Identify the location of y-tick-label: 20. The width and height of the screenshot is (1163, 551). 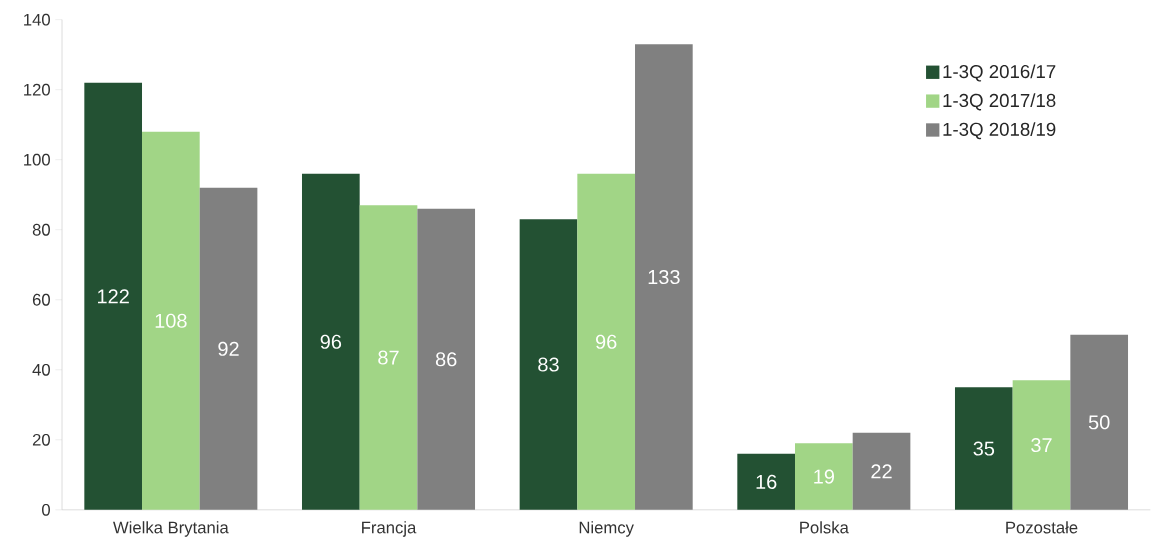
(41, 439).